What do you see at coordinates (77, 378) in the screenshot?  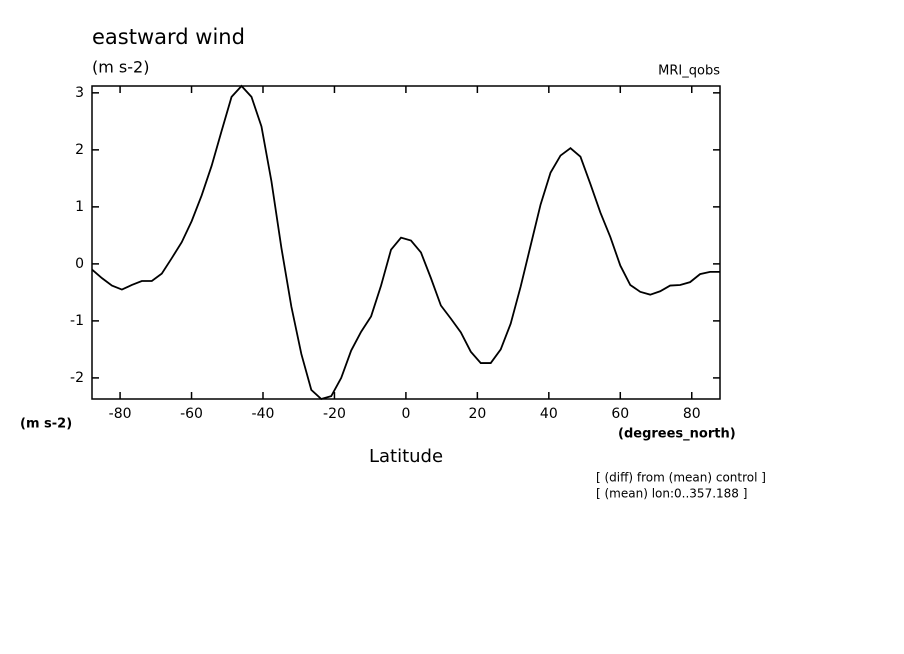 I see `y-tick-label: -2` at bounding box center [77, 378].